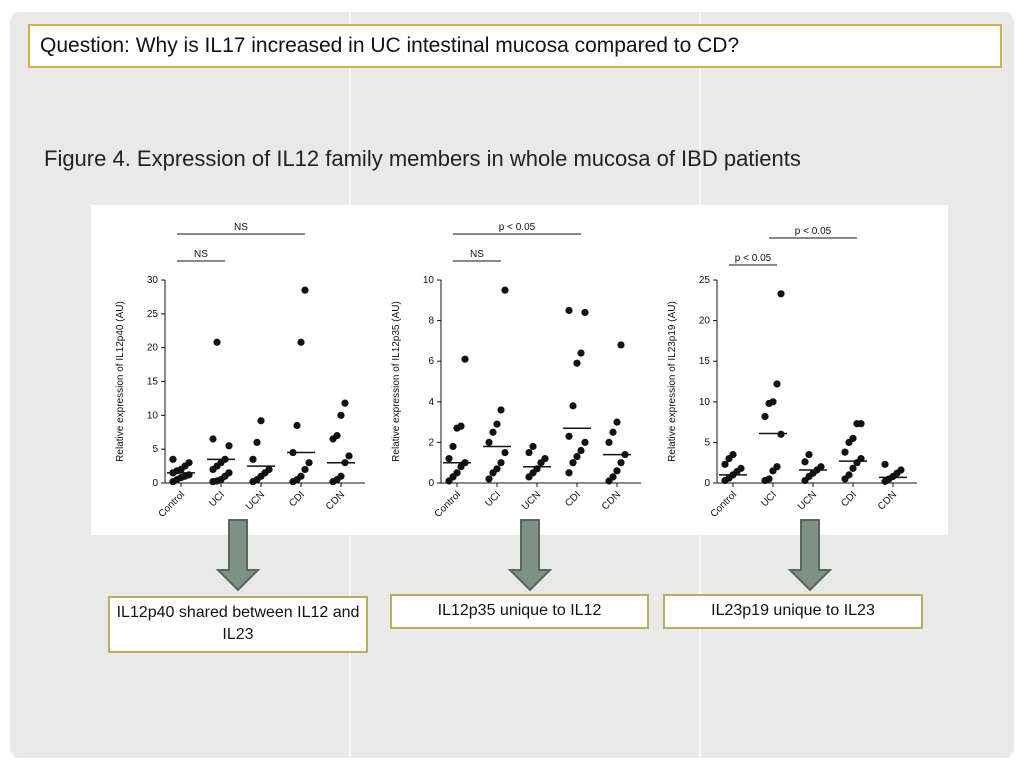 This screenshot has height=768, width=1024. What do you see at coordinates (431, 402) in the screenshot?
I see `y-tick-label: 4` at bounding box center [431, 402].